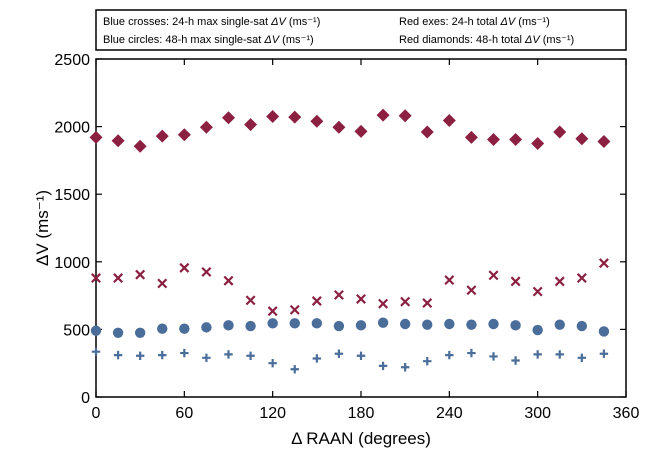 This screenshot has width=652, height=452. I want to click on legend-entry-pre: Blue crosses: 24-h max single-sat, so click(187, 22).